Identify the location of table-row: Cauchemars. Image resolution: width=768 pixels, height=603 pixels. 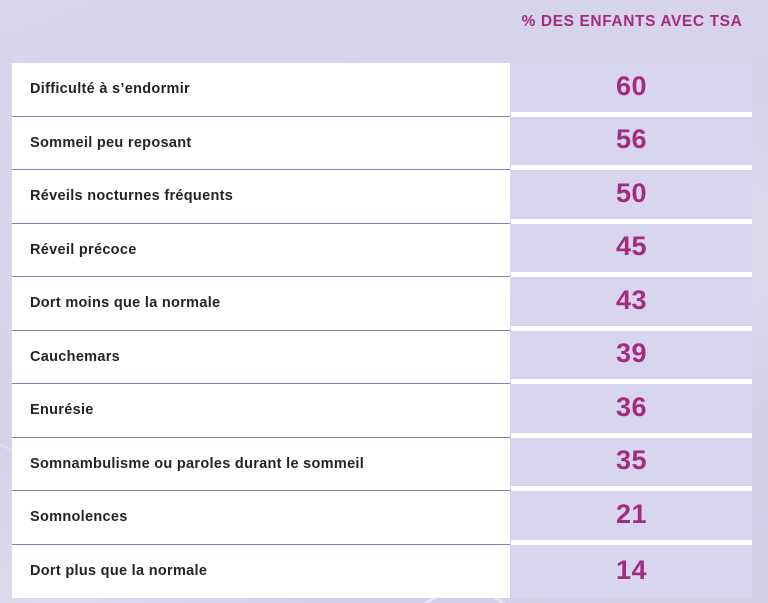
(261, 357).